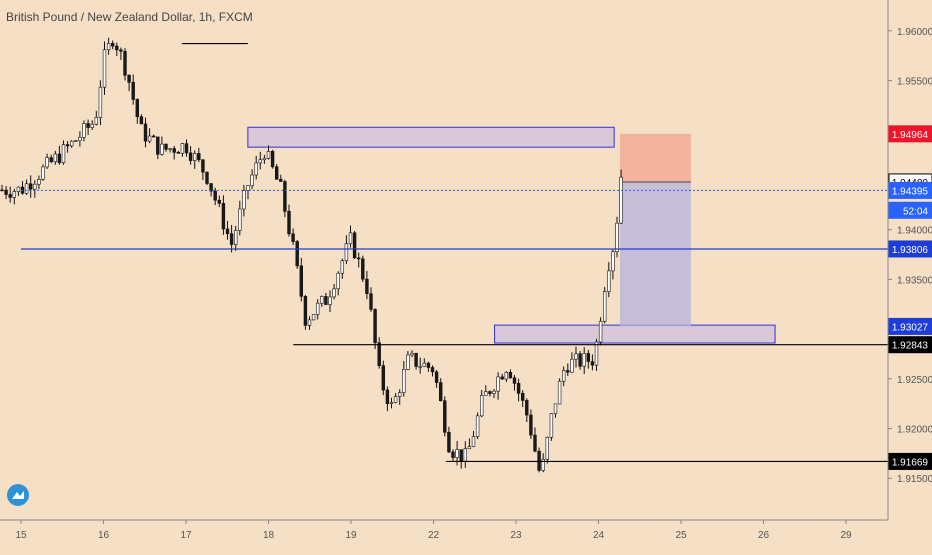  I want to click on price-tag: 1.93027, so click(910, 326).